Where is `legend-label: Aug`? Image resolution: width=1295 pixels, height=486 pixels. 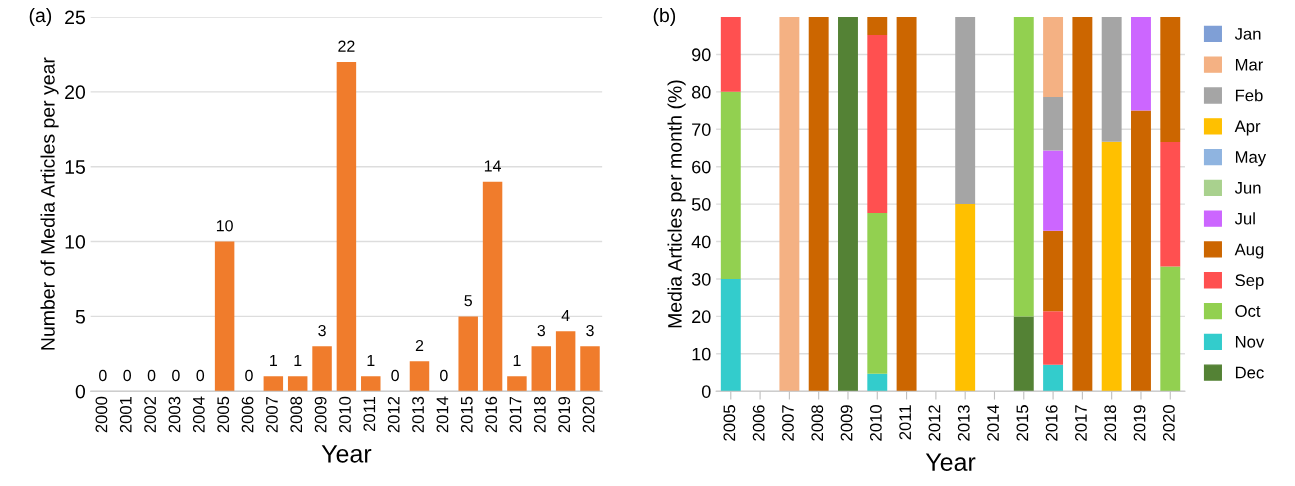
legend-label: Aug is located at coordinates (1249, 251).